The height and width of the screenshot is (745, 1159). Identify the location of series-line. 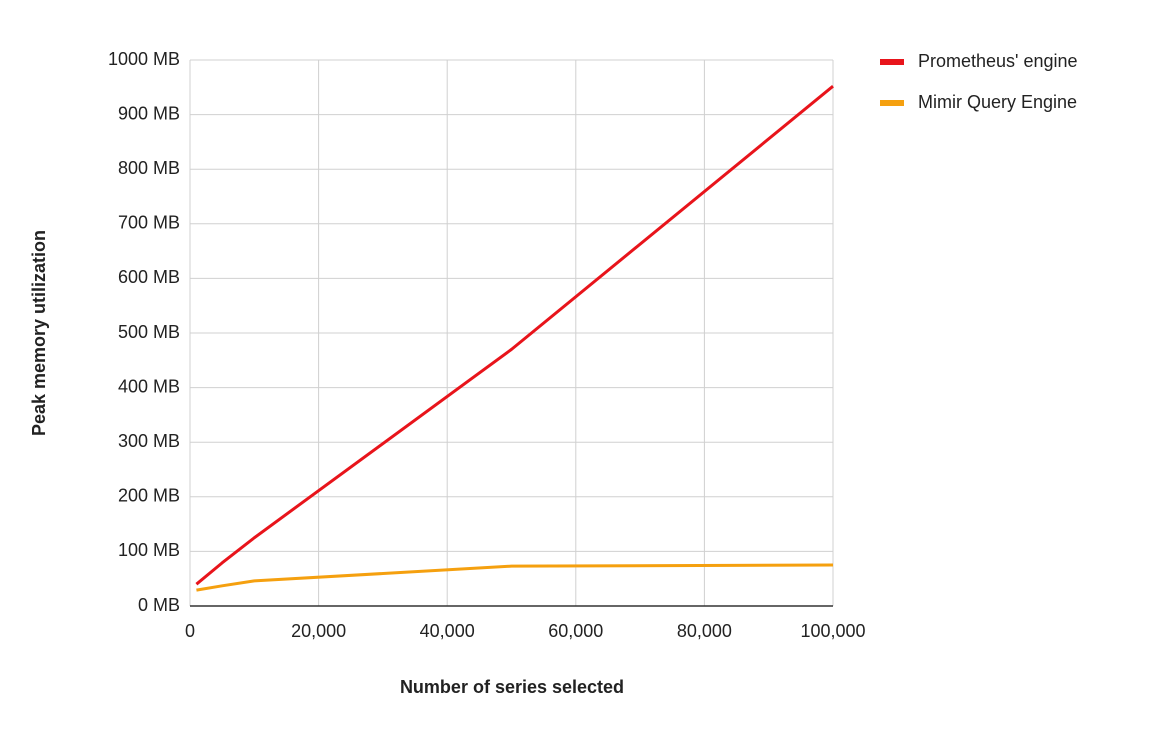
(515, 577).